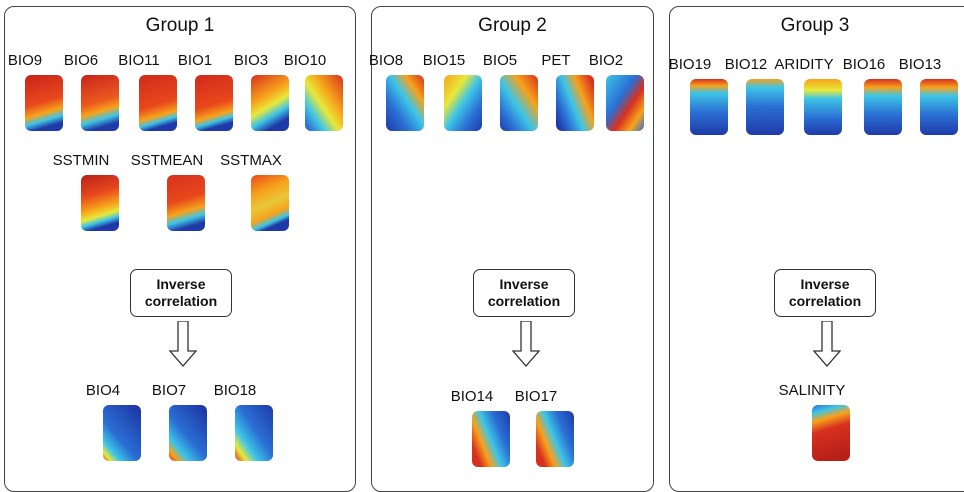 The height and width of the screenshot is (492, 964). What do you see at coordinates (81, 160) in the screenshot?
I see `map-label: SSTMIN` at bounding box center [81, 160].